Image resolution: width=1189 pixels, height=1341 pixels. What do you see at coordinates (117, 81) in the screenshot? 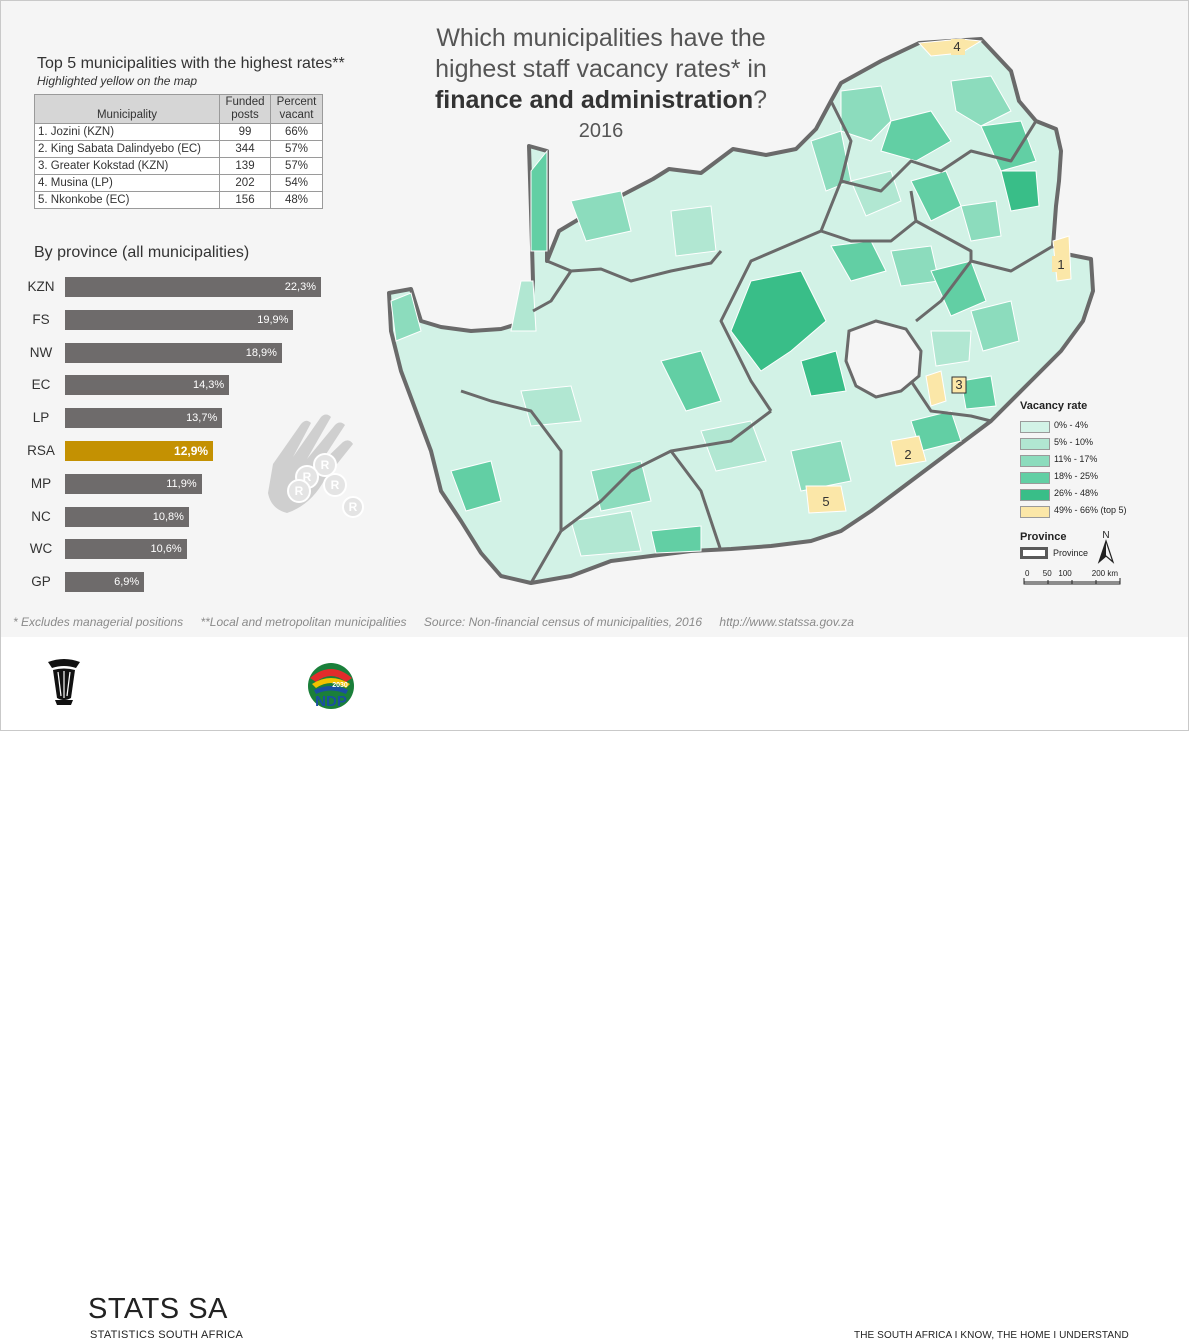
I see `top5-subtitle: Highlighted yellow on the map` at bounding box center [117, 81].